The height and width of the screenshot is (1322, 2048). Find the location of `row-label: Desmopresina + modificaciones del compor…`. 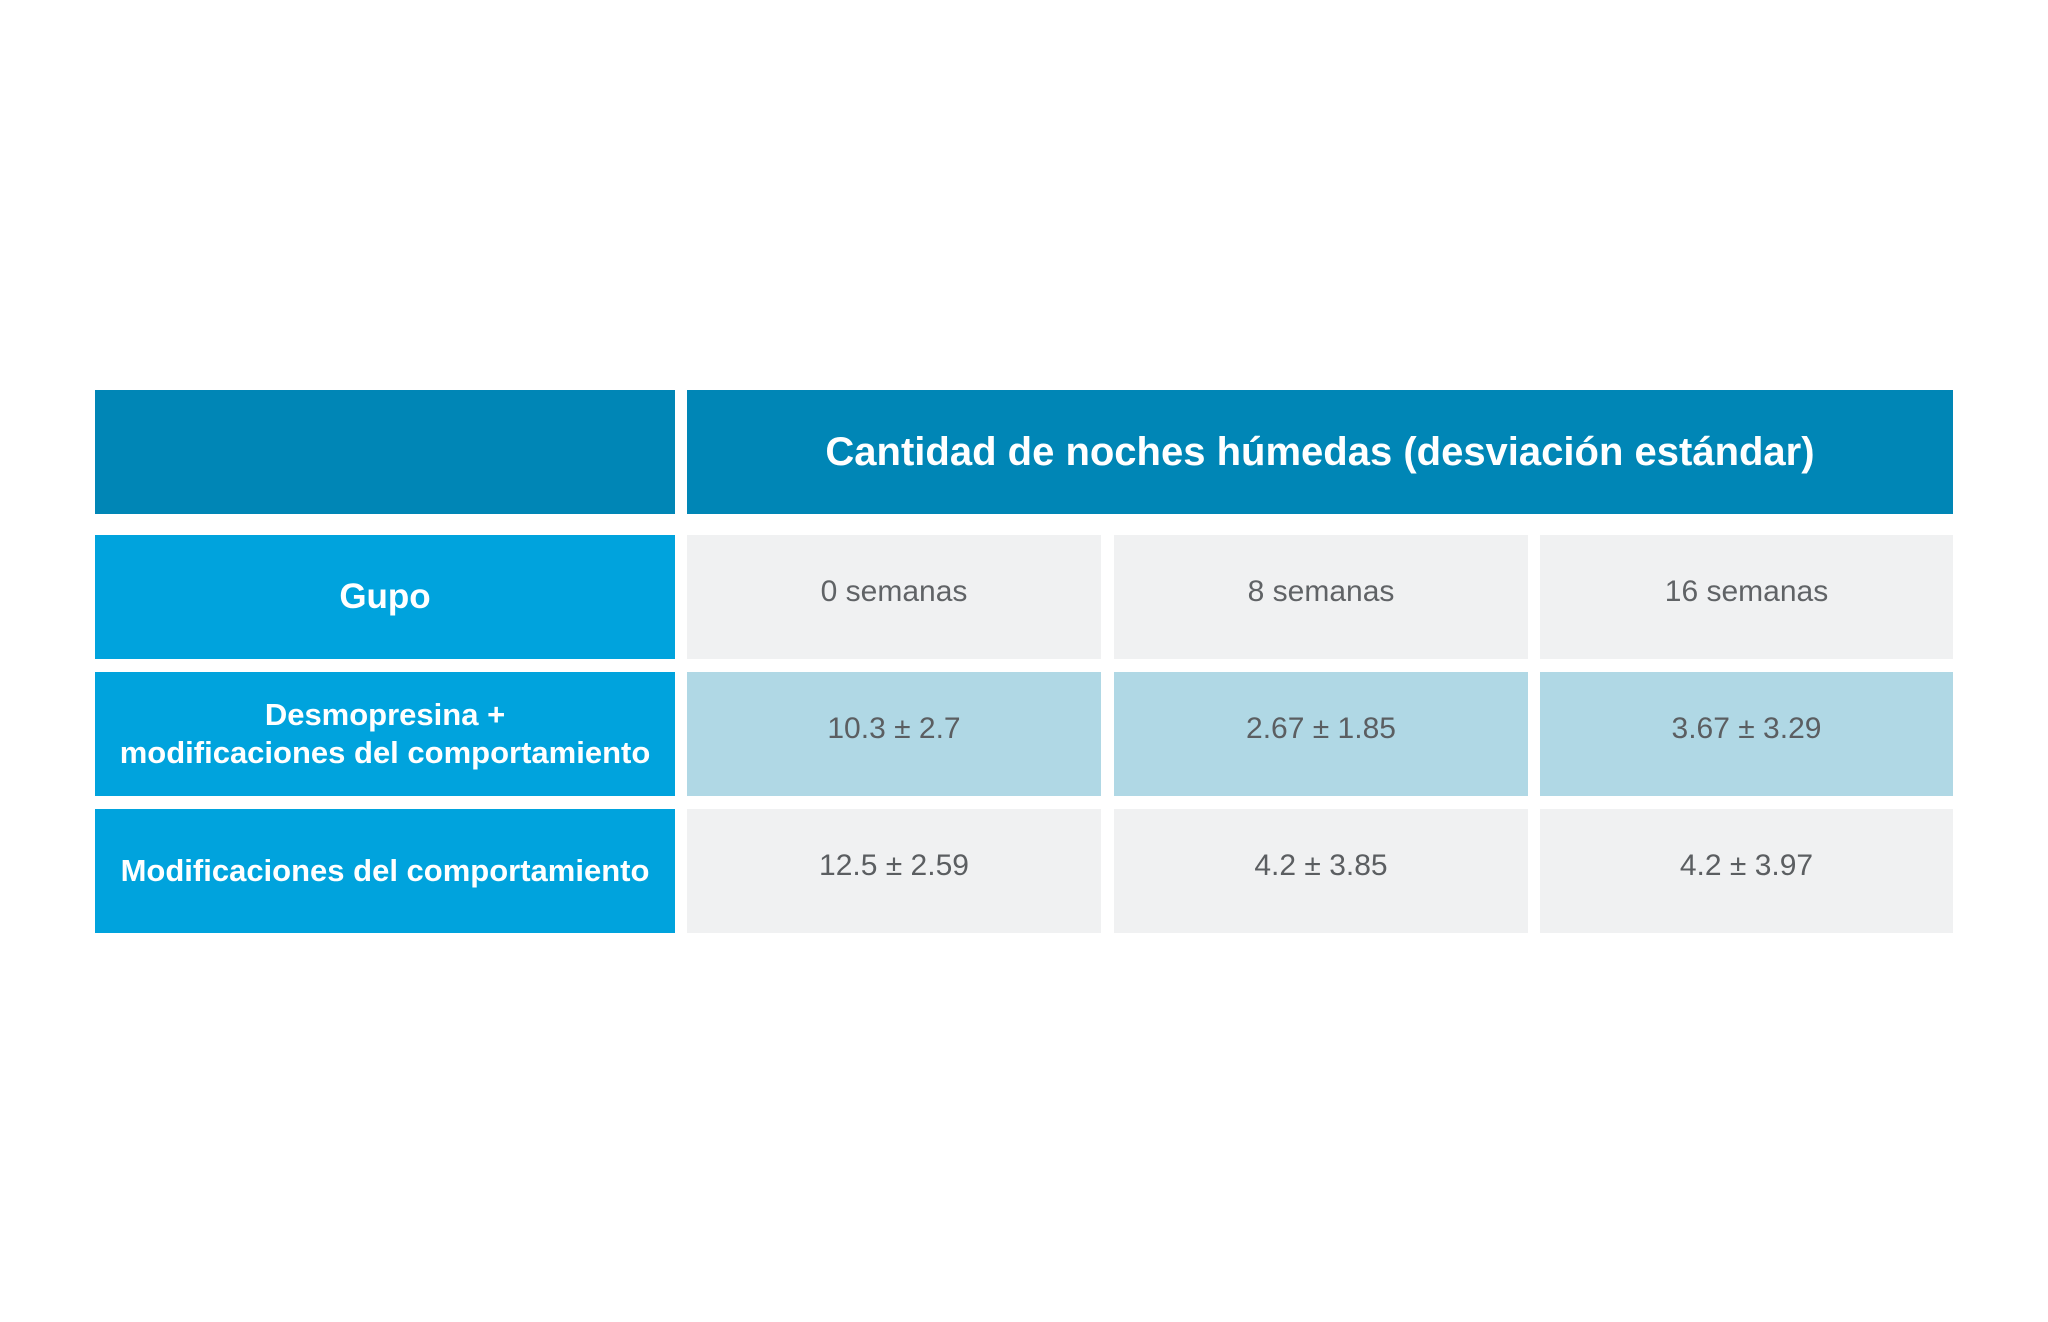

row-label: Desmopresina + modificaciones del compor… is located at coordinates (385, 733).